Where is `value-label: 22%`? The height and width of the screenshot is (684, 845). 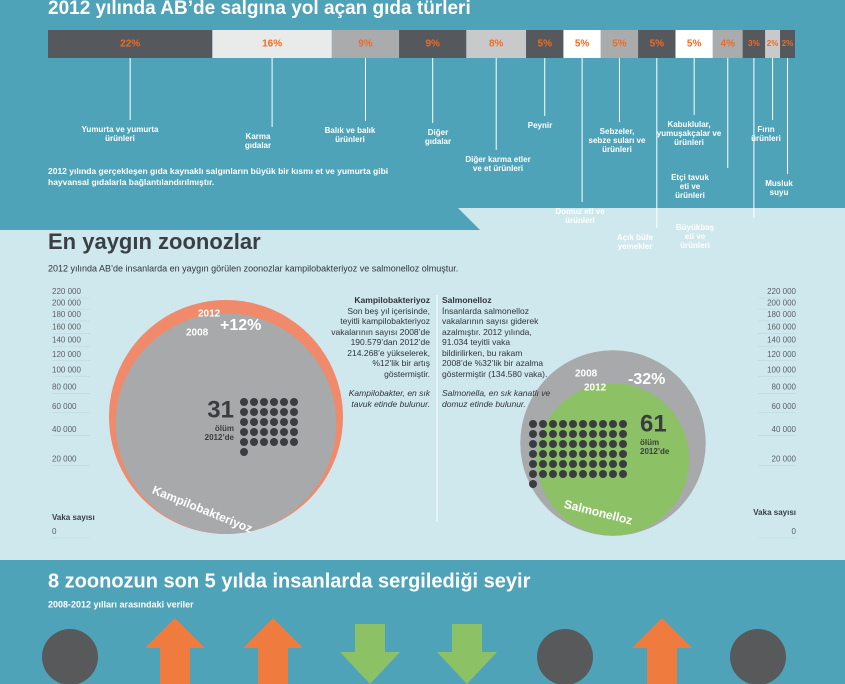
value-label: 22% is located at coordinates (130, 44).